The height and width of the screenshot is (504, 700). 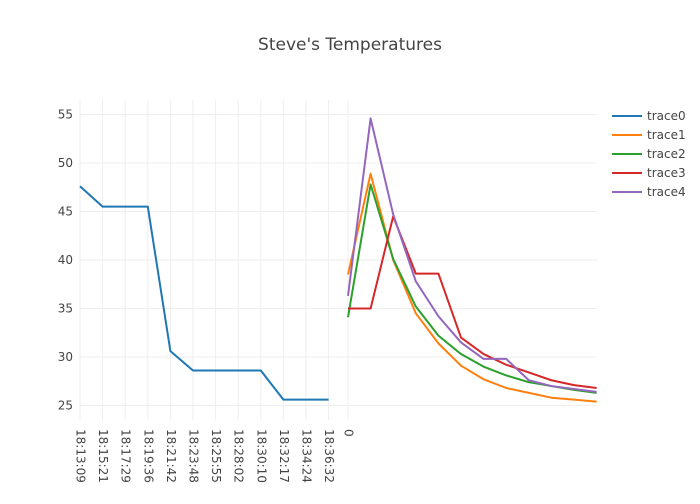 What do you see at coordinates (171, 456) in the screenshot?
I see `x-tick-label: 18:21:42` at bounding box center [171, 456].